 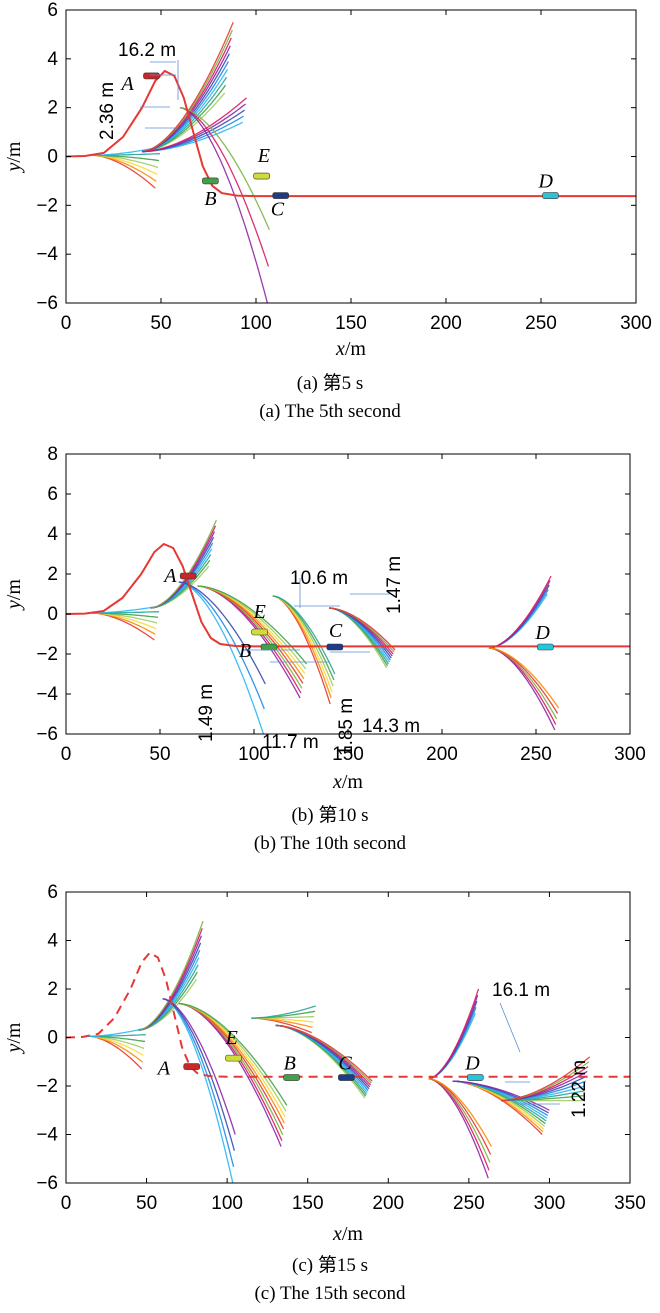 I want to click on caption-en-a: (a) The 5th second, so click(x=330, y=411).